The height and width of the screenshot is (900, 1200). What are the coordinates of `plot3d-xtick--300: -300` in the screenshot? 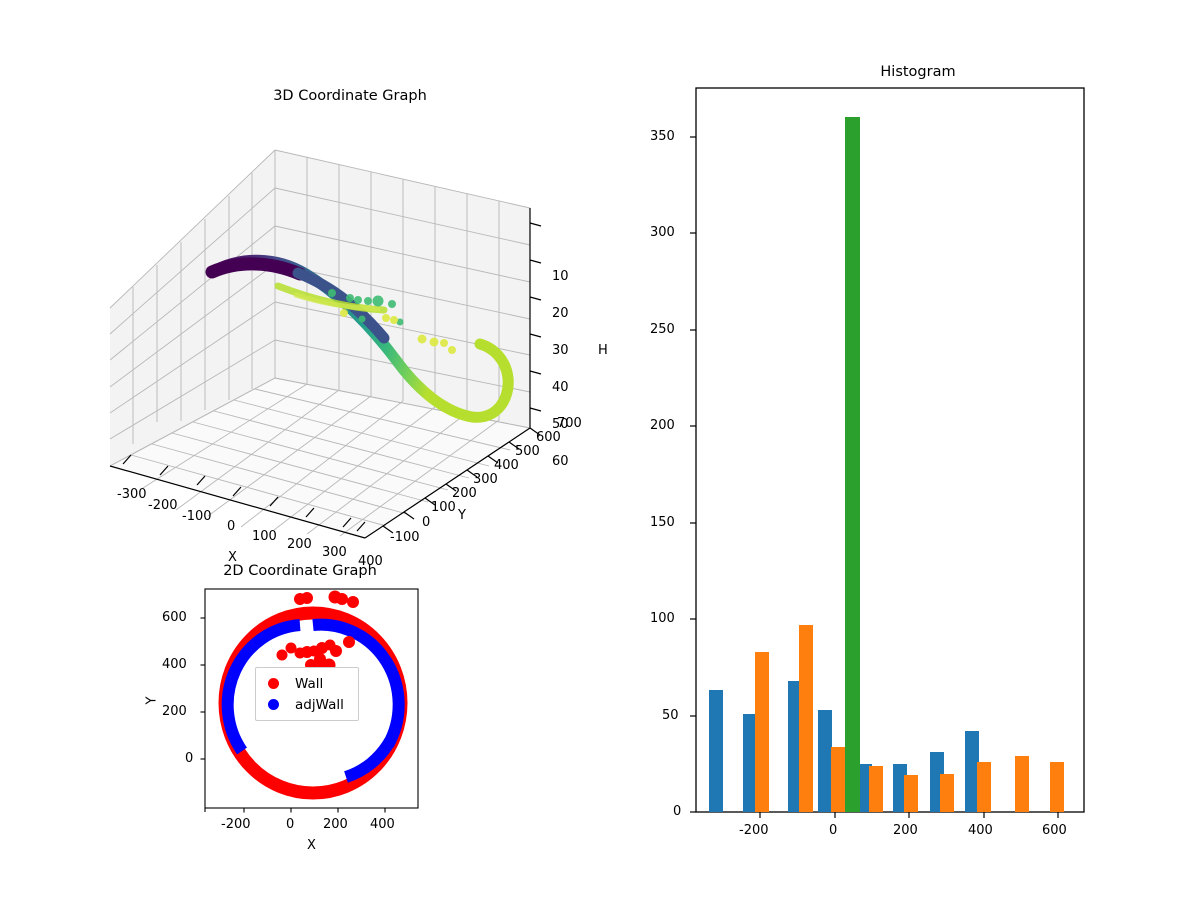 It's located at (132, 494).